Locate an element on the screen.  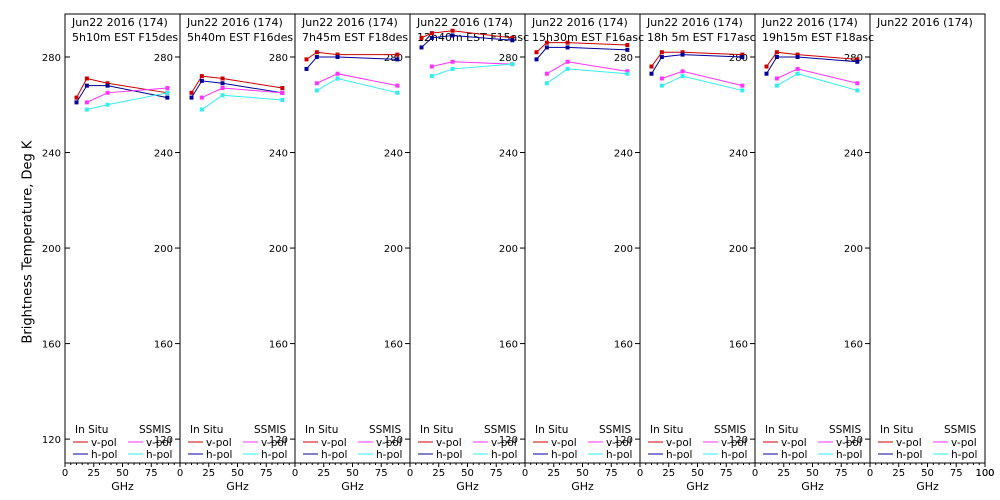
x-tick-label: 0 is located at coordinates (65, 473).